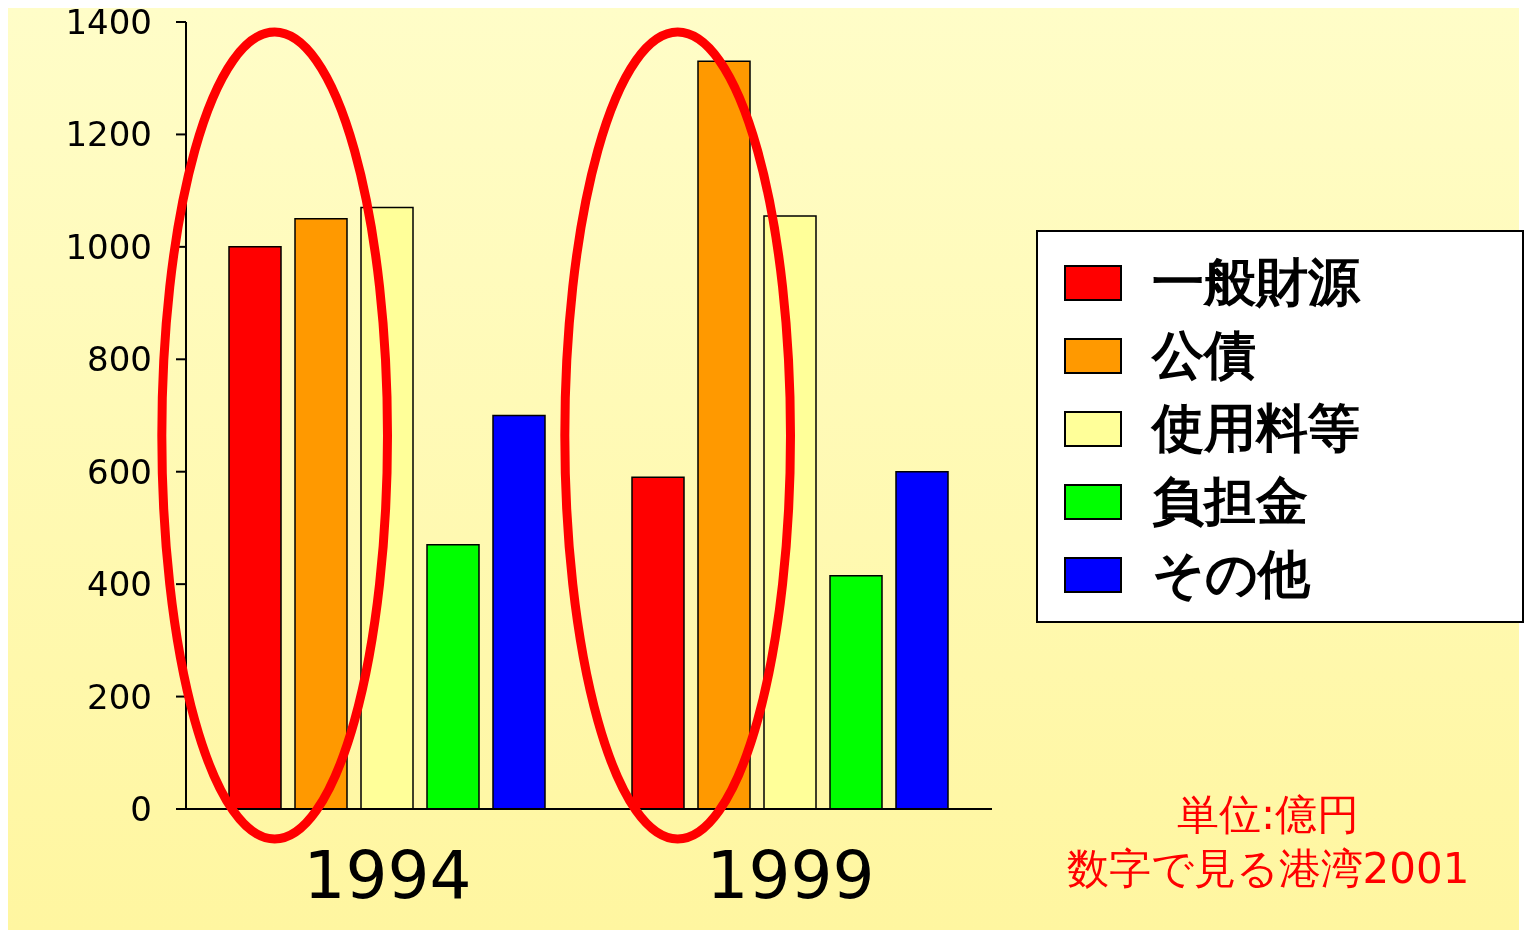 This screenshot has width=1527, height=938. I want to click on y-tick-label: 1400, so click(108, 22).